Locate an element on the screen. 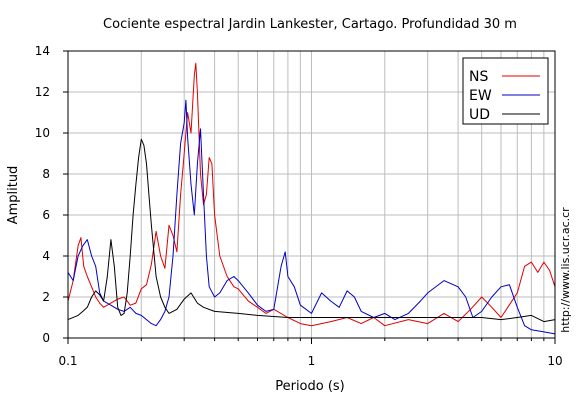 Image resolution: width=580 pixels, height=400 pixels. x-axis-label: Periodo (s) is located at coordinates (310, 386).